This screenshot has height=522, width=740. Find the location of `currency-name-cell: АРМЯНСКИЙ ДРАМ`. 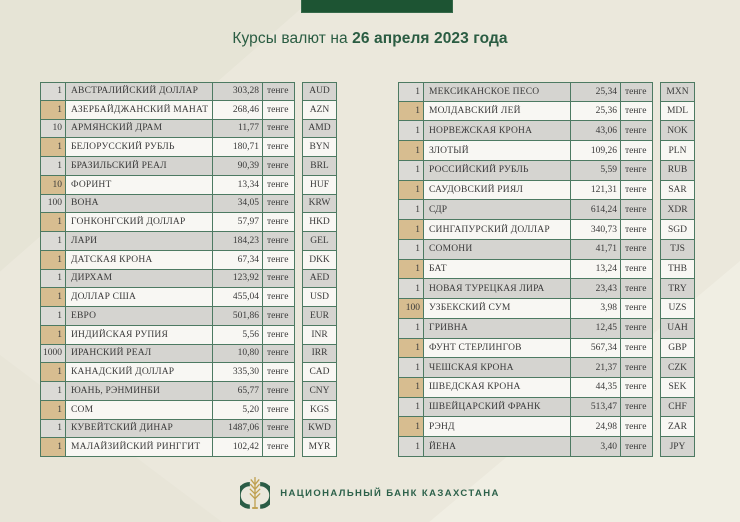

currency-name-cell: АРМЯНСКИЙ ДРАМ is located at coordinates (138, 128).